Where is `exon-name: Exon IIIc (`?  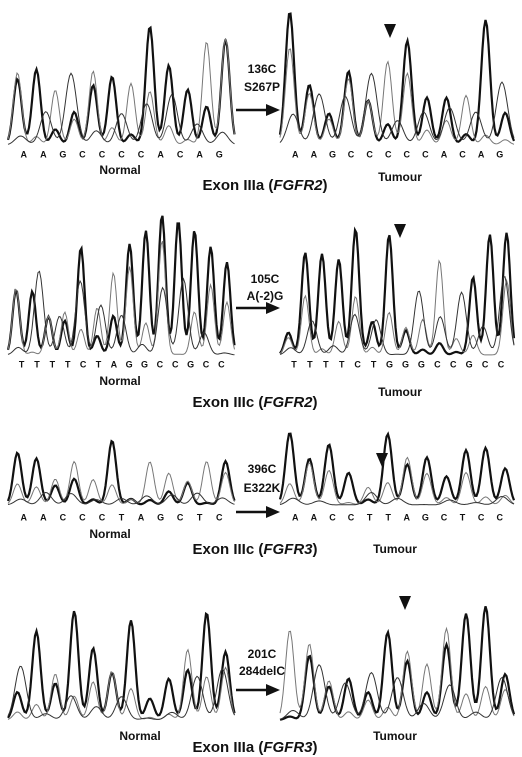
exon-name: Exon IIIc ( is located at coordinates (227, 549).